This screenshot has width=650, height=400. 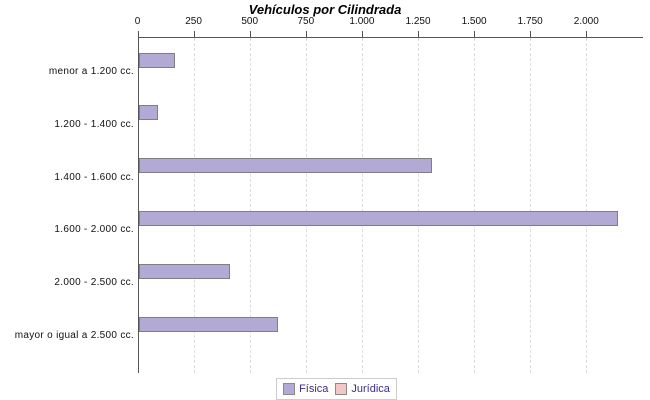 I want to click on category-label: 2.000 - 2.500 cc., so click(x=94, y=283).